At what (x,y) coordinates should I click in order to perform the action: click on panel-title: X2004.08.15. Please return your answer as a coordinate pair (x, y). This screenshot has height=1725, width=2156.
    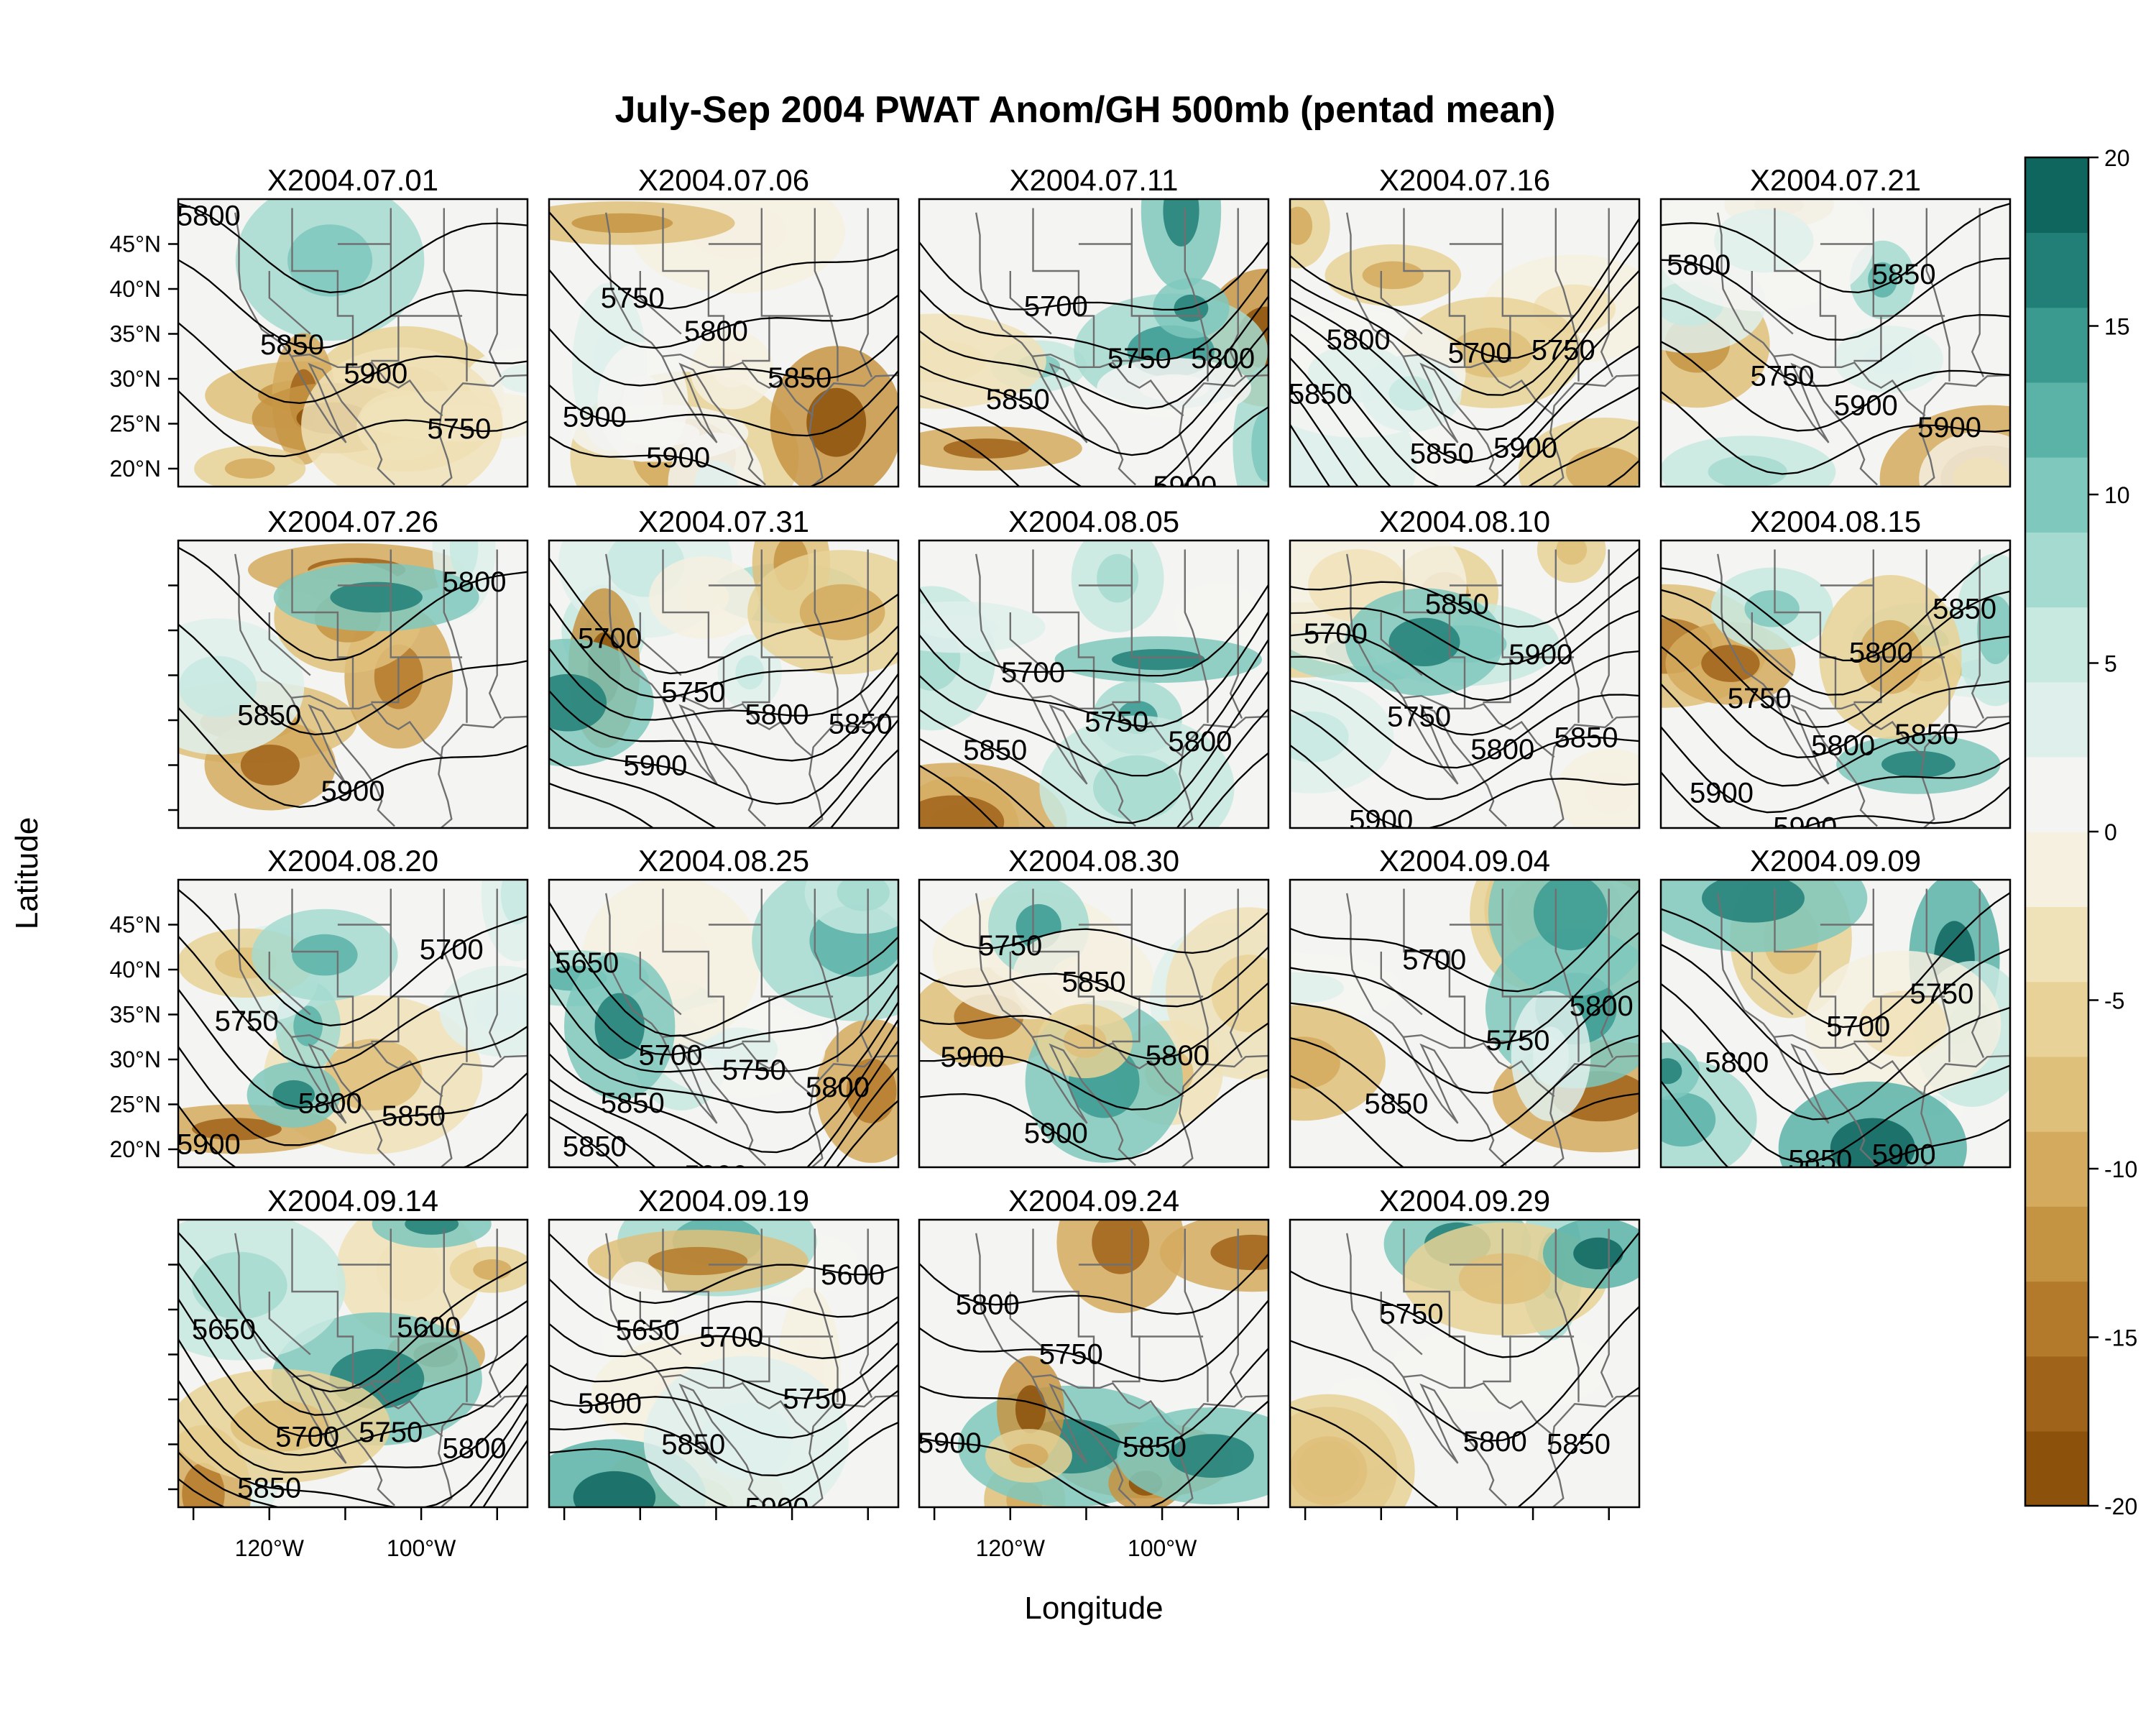
    Looking at the image, I should click on (1836, 521).